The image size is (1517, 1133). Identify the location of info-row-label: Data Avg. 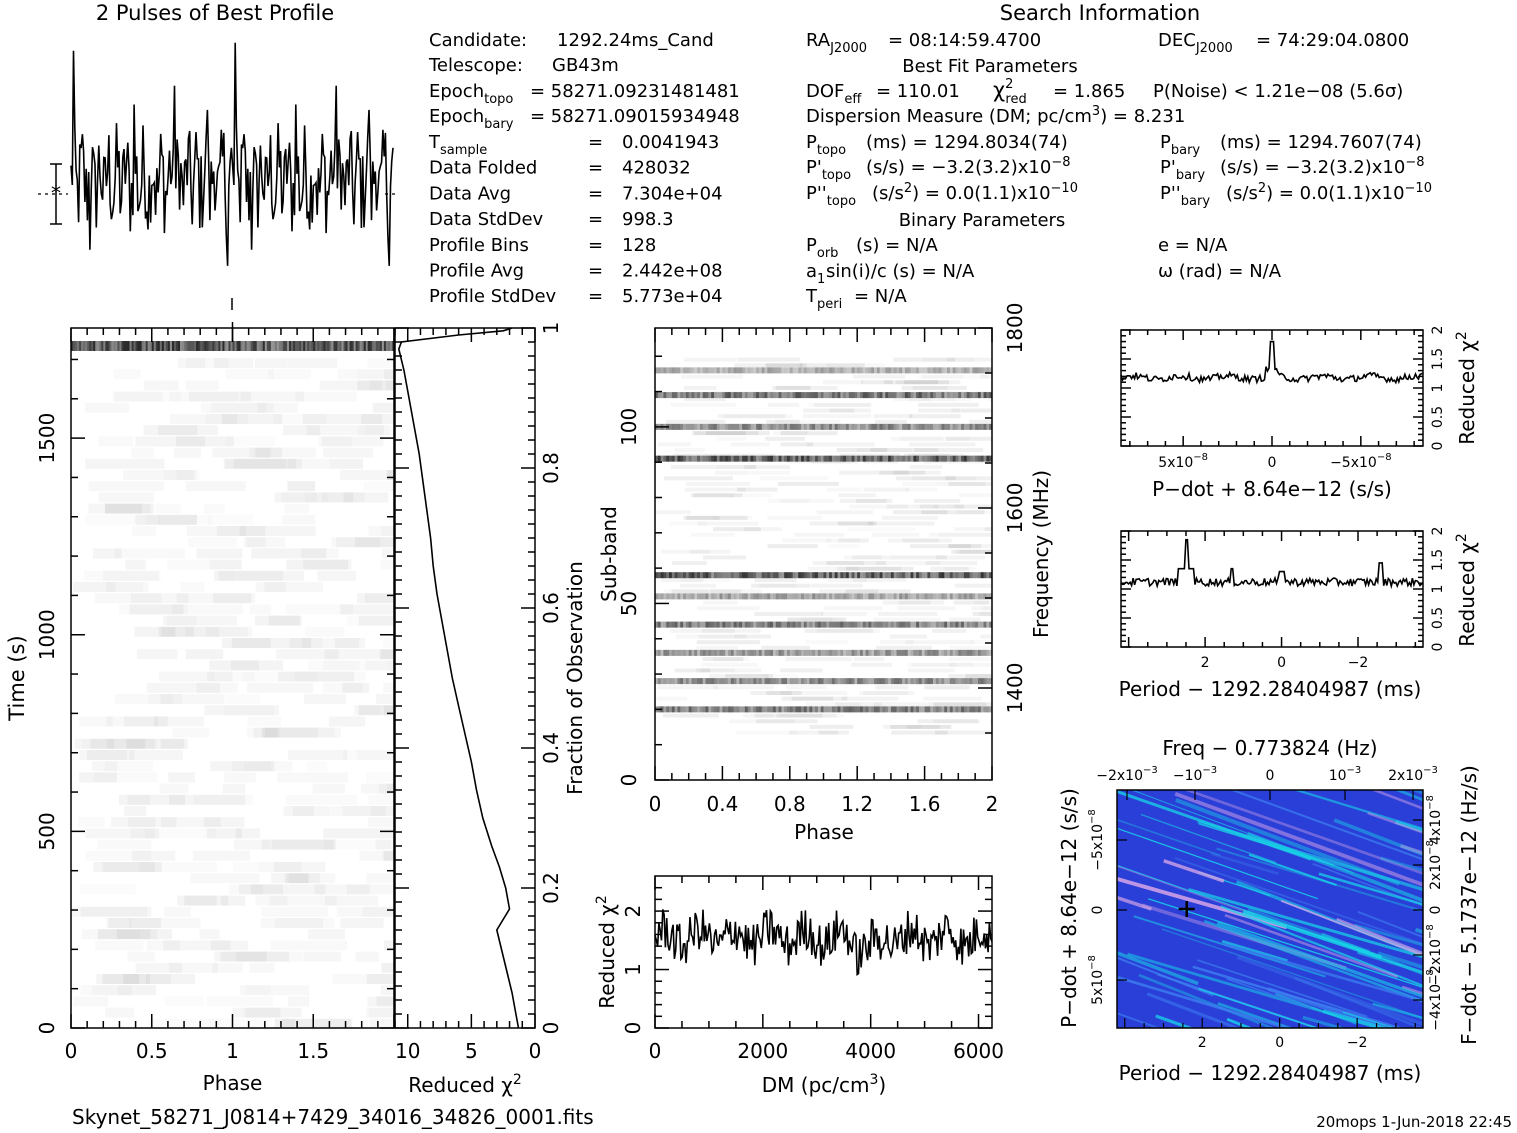
(470, 193).